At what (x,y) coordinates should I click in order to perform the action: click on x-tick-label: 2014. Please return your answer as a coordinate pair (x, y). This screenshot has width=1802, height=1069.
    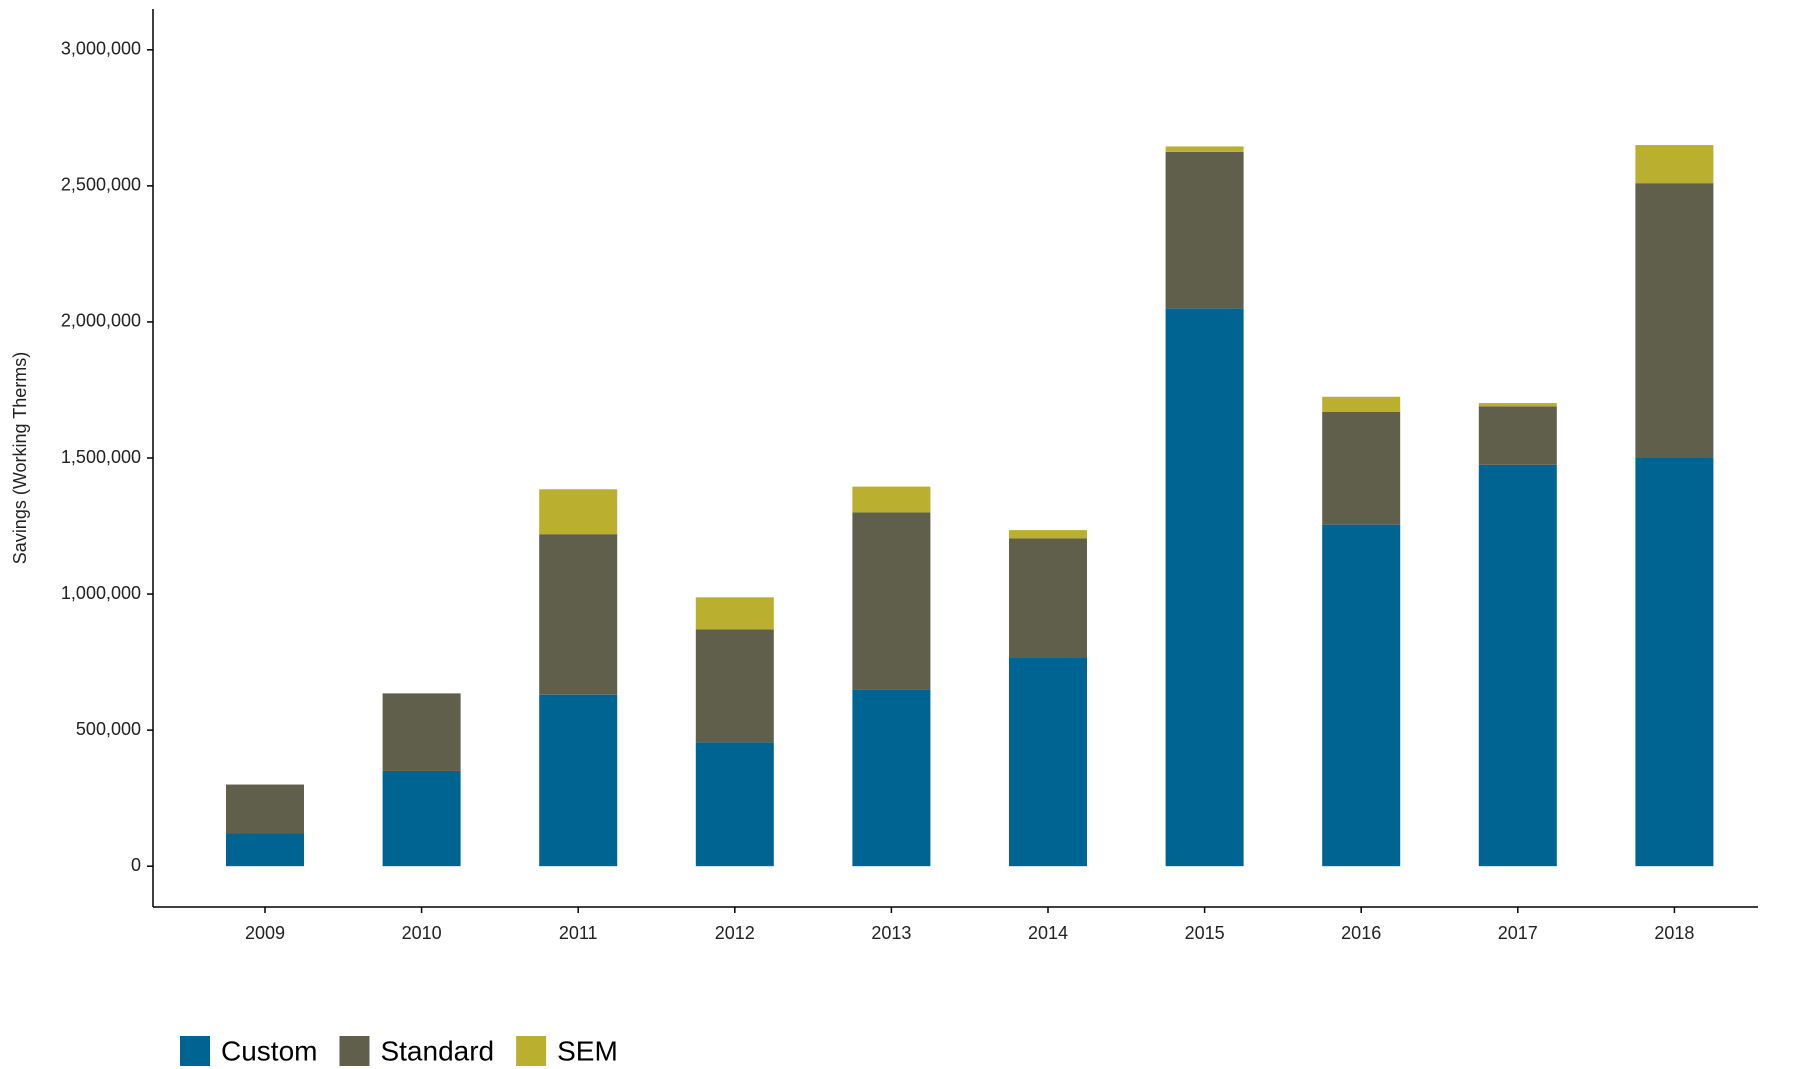
    Looking at the image, I should click on (1048, 933).